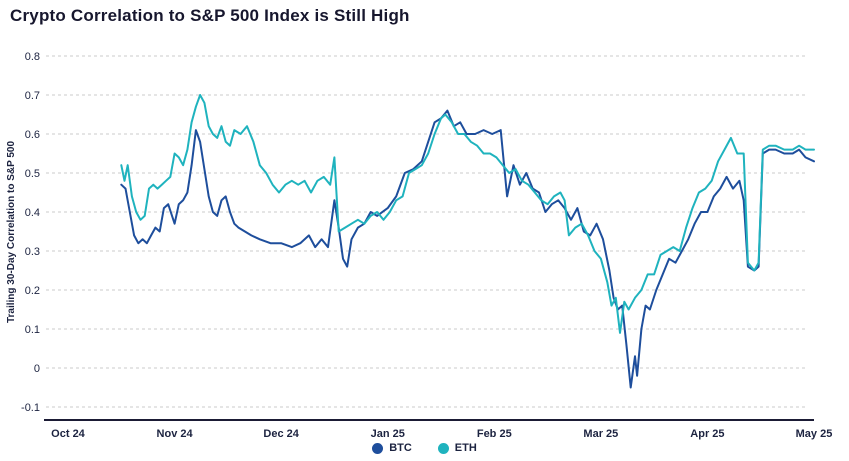 Image resolution: width=849 pixels, height=461 pixels. Describe the element at coordinates (32, 252) in the screenshot. I see `y-tick-label: 0.3` at that location.